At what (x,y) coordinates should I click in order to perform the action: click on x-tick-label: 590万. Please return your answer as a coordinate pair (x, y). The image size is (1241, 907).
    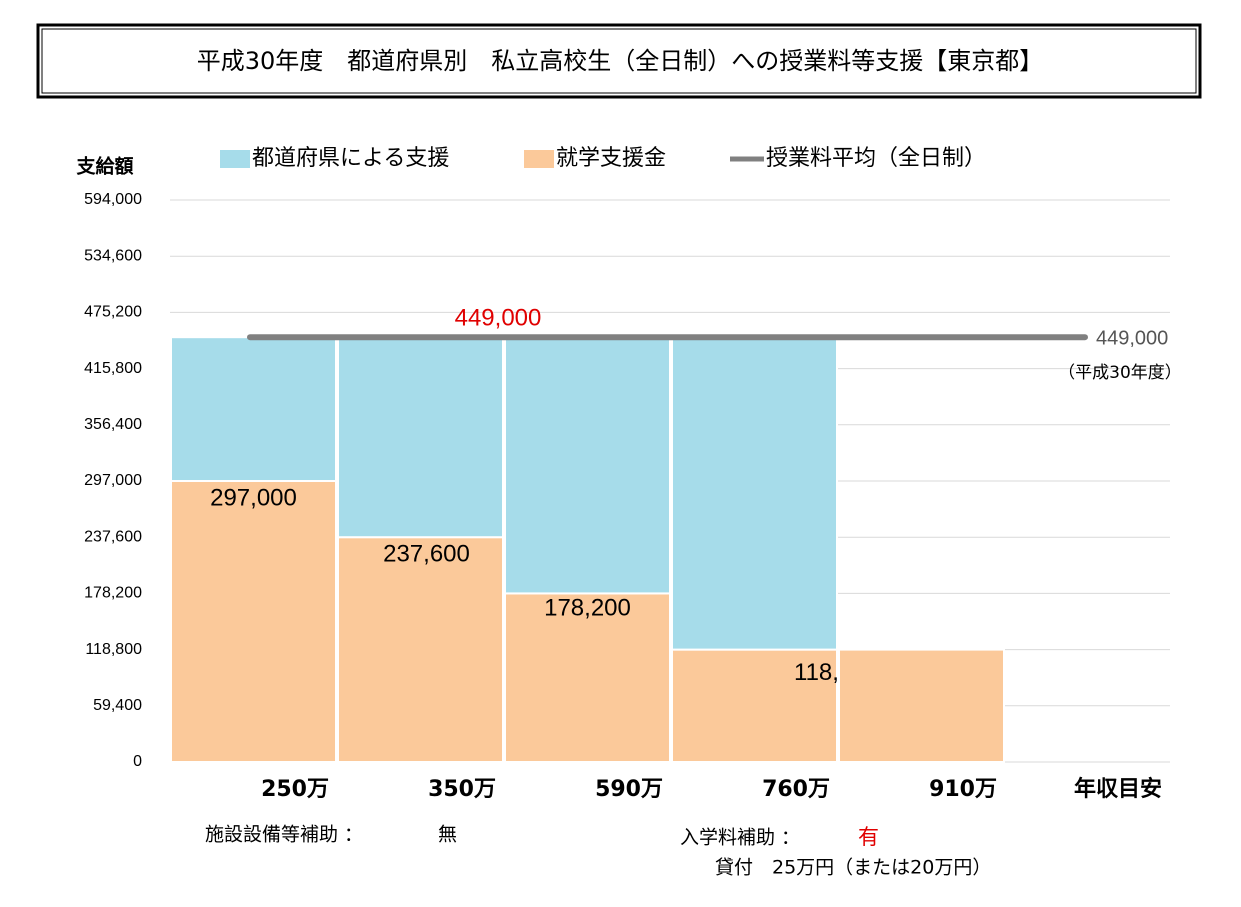
    Looking at the image, I should click on (629, 789).